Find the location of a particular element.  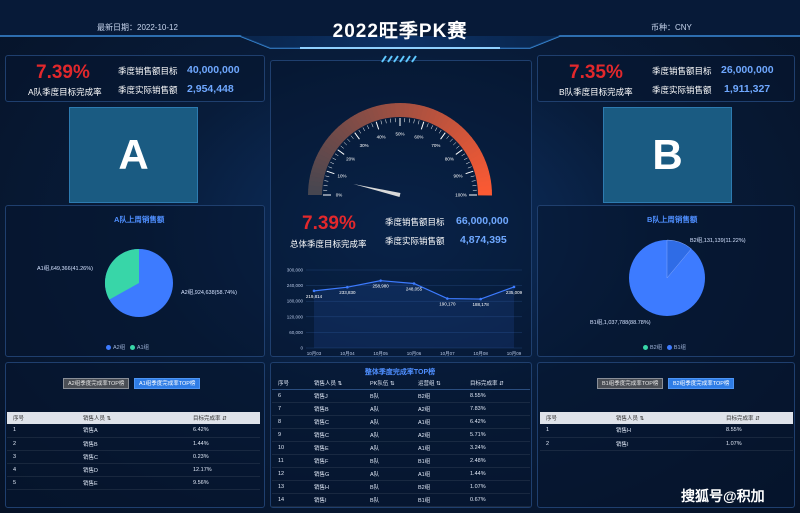

gauge-tick-label: 30% is located at coordinates (364, 145).